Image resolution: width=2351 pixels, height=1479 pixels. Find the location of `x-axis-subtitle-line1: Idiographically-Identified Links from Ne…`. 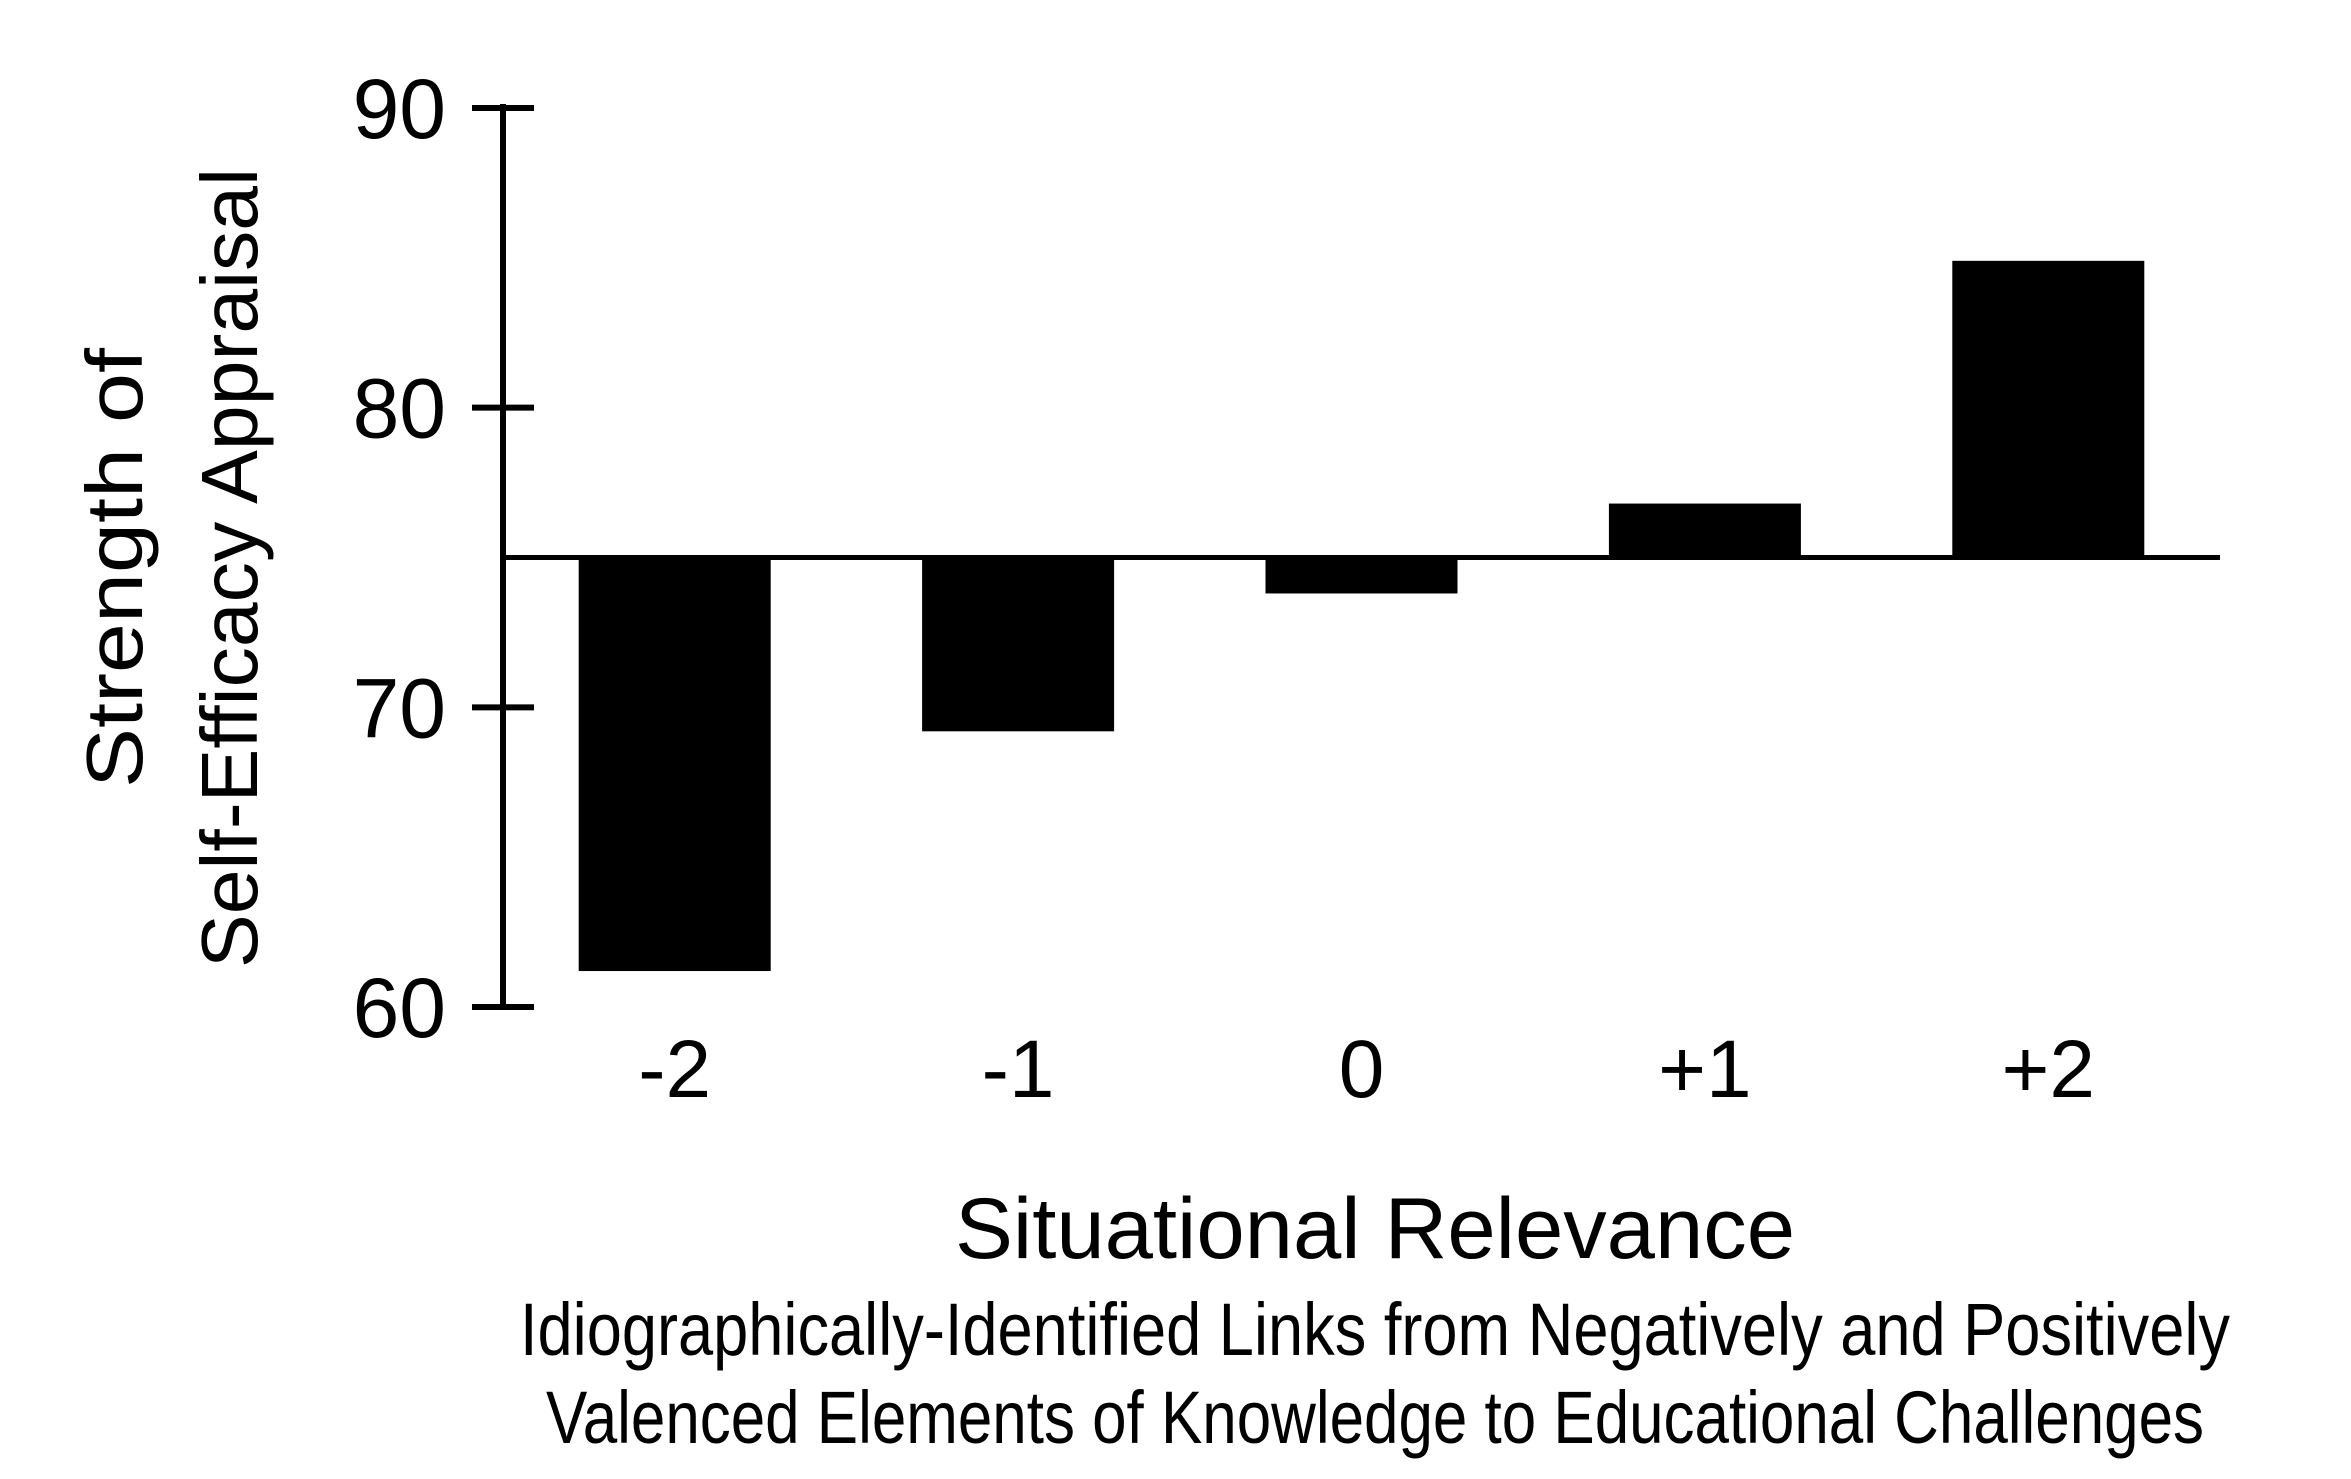

x-axis-subtitle-line1: Idiographically-Identified Links from Ne… is located at coordinates (1375, 1329).